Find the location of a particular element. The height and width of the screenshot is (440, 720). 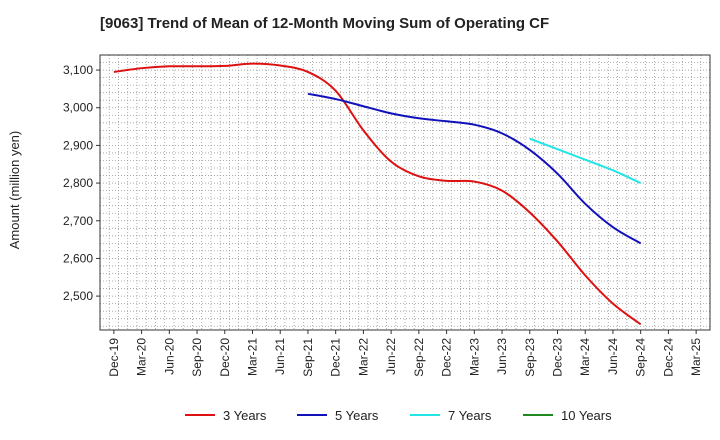

x-tick-label: Mar-20 is located at coordinates (142, 357).